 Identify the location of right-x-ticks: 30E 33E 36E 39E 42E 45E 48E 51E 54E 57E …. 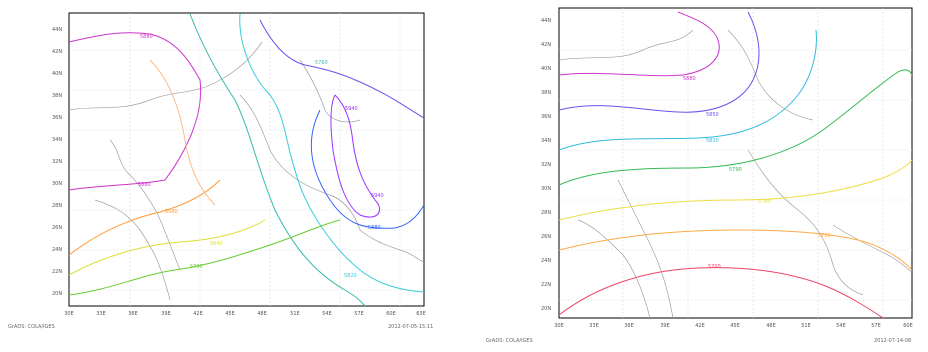
(733, 326).